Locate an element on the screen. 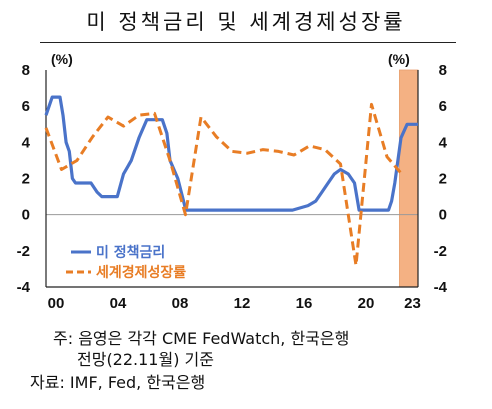  legend-label-world-growth: 세계경제성장률 is located at coordinates (141, 272).